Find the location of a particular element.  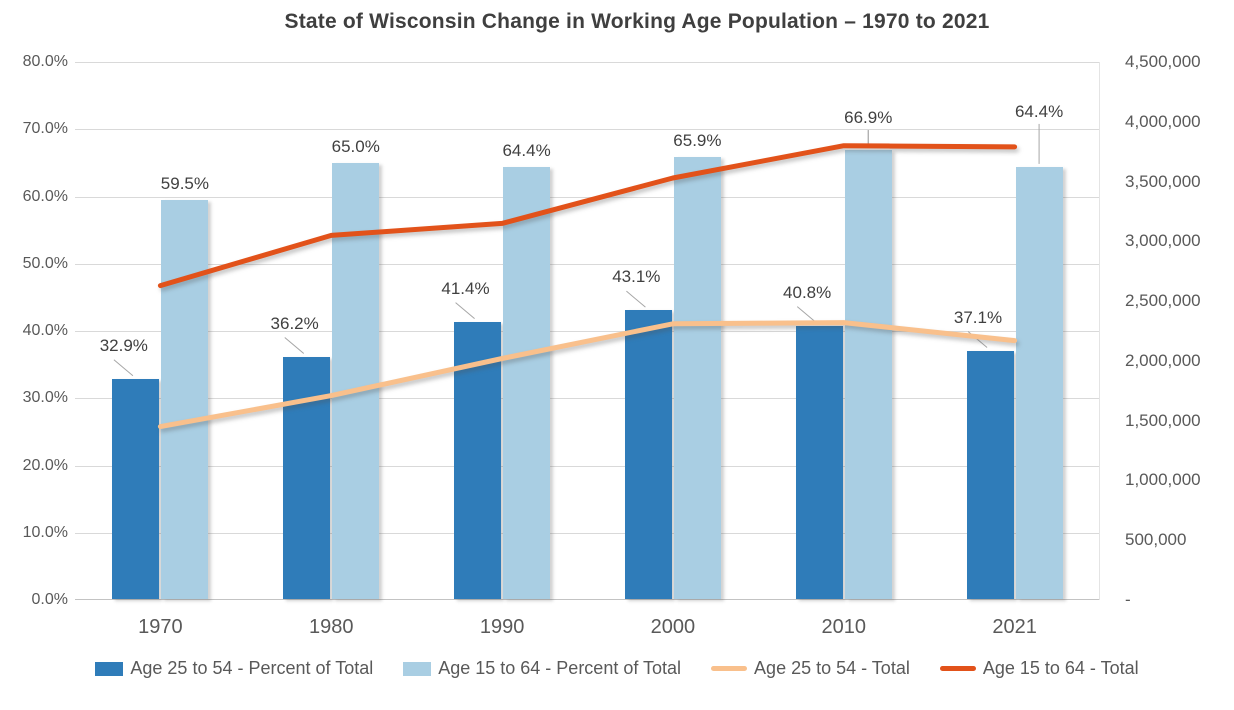

bar-label: 36.2% is located at coordinates (294, 323).